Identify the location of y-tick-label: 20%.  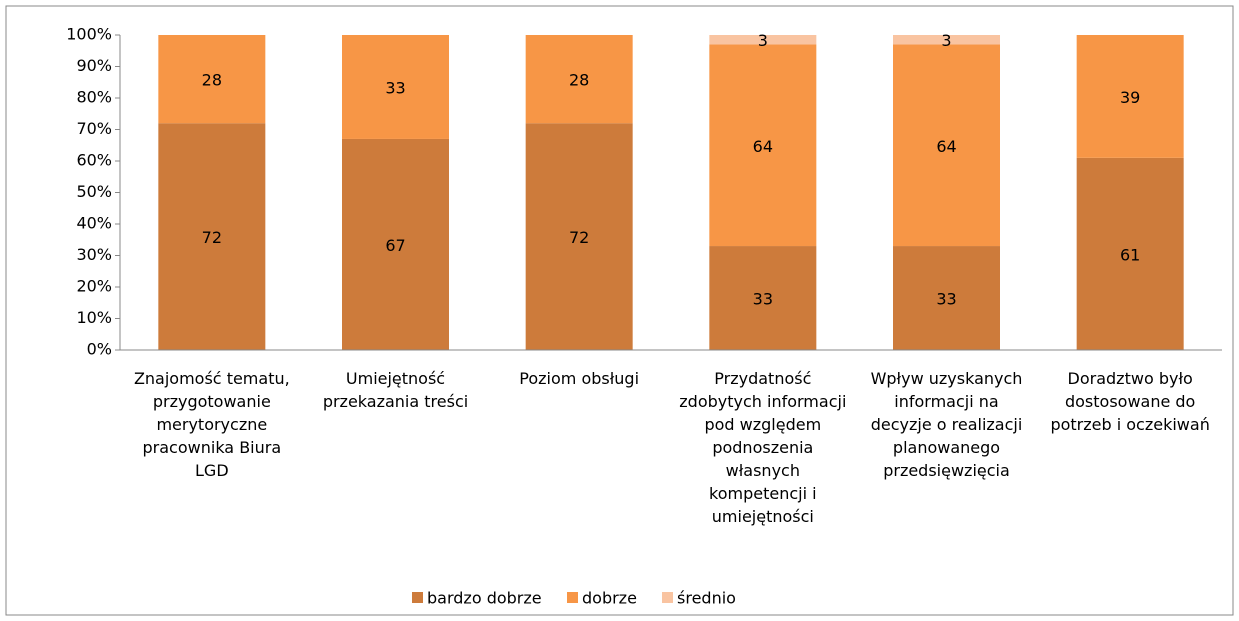
(94, 286).